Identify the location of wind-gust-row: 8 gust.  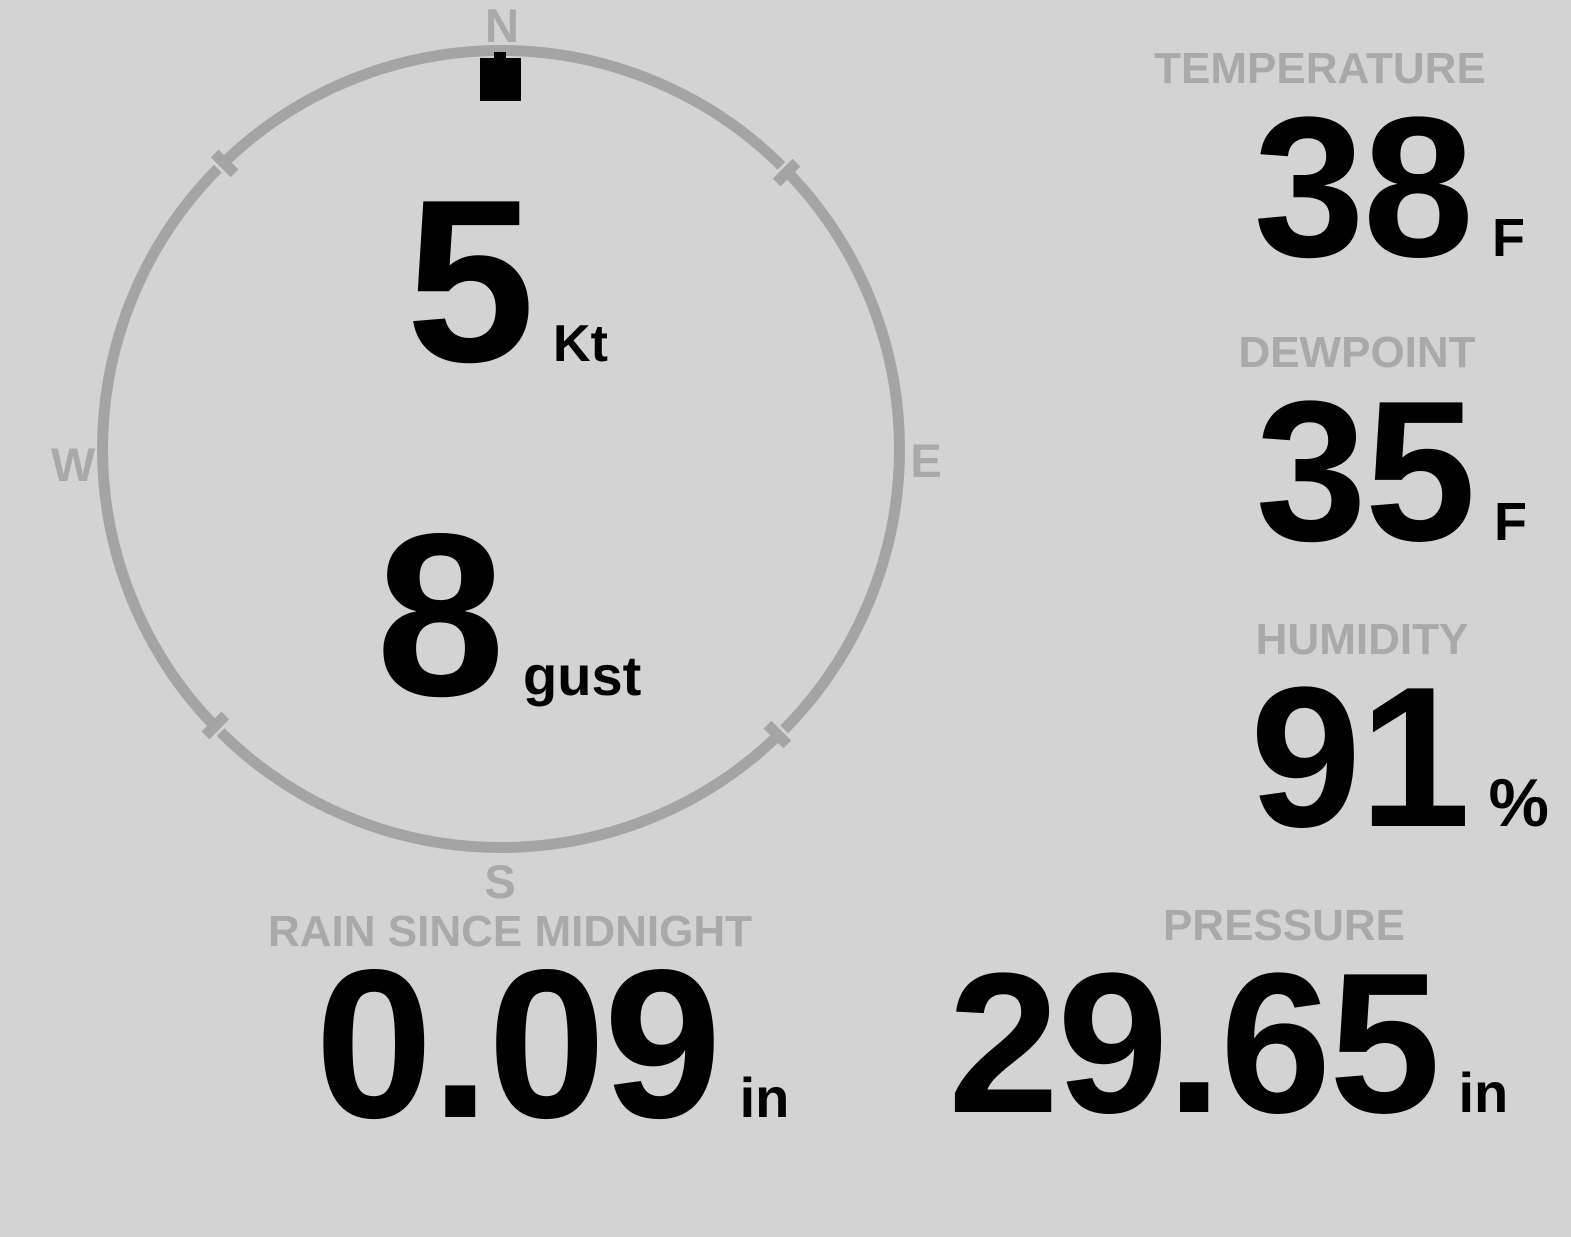
(508, 616).